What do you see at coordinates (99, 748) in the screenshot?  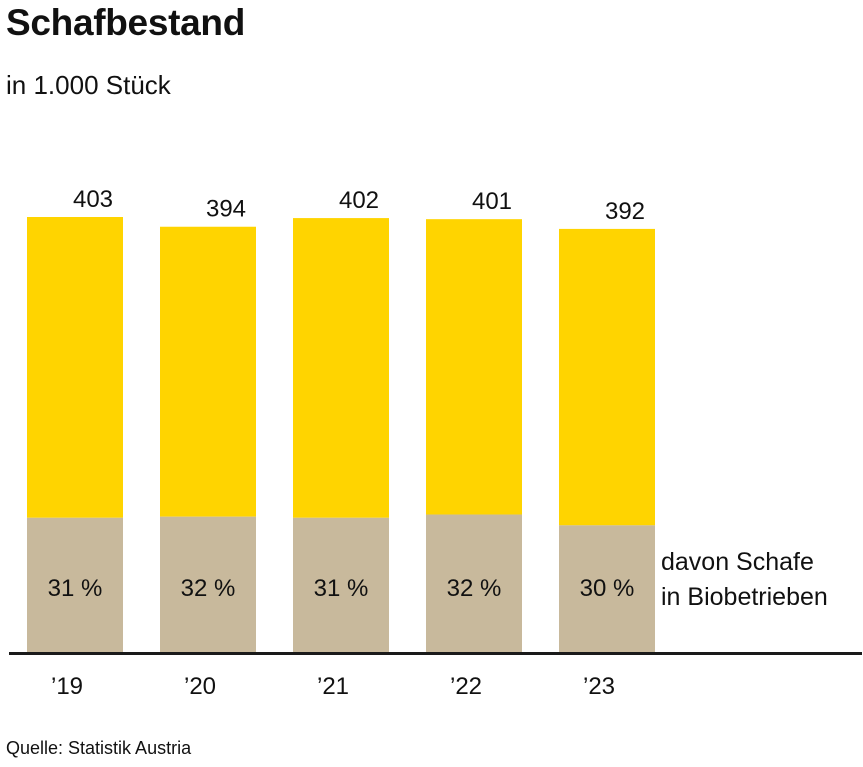 I see `source-note: Quelle: Statistik Austria` at bounding box center [99, 748].